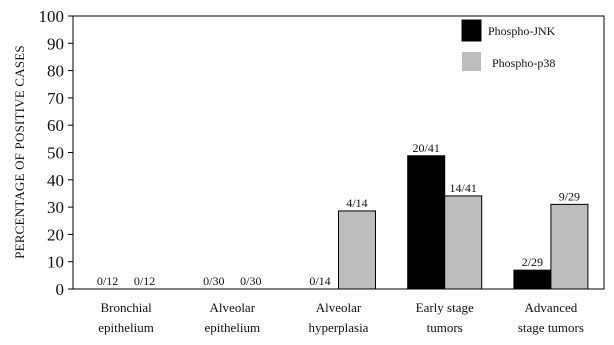 The height and width of the screenshot is (345, 614). Describe the element at coordinates (522, 31) in the screenshot. I see `legend-label: Phospho-JNK` at that location.